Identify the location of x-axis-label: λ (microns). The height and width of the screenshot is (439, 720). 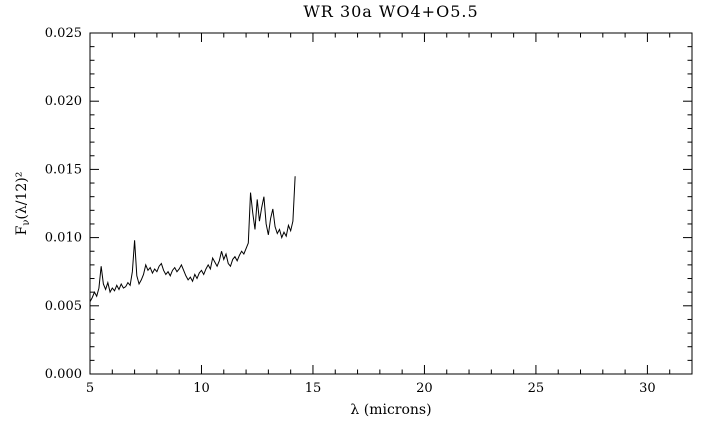
(390, 410).